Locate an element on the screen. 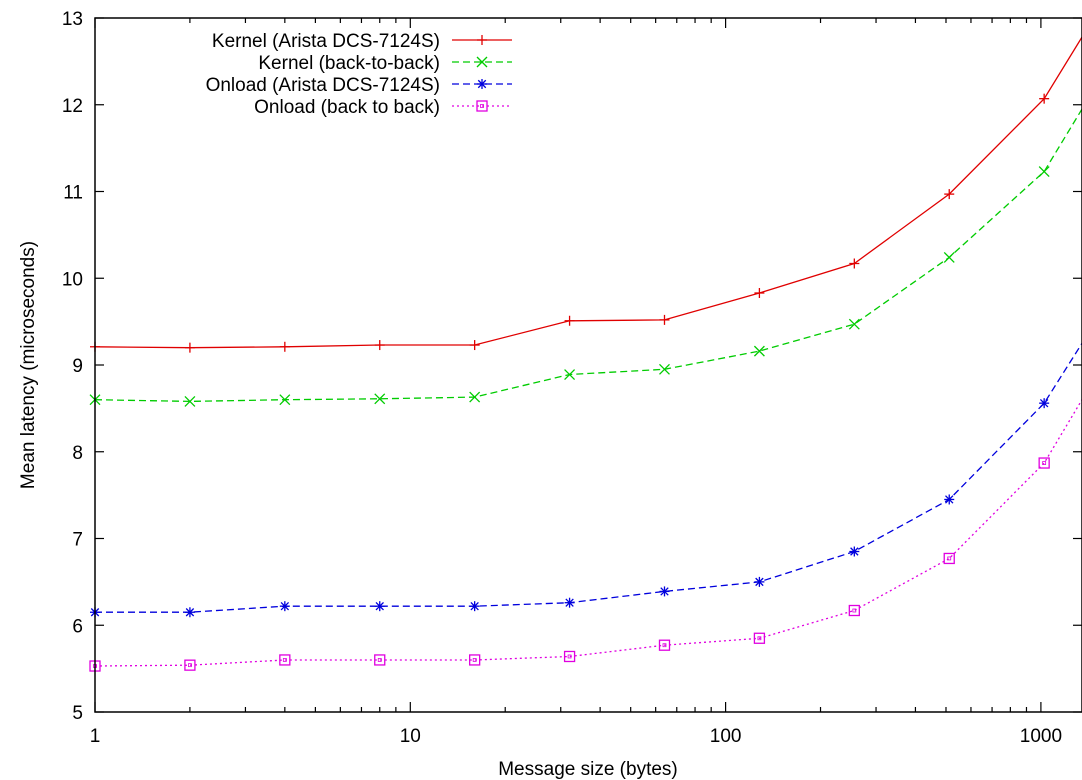  x-tick-label: 1000 is located at coordinates (1041, 736).